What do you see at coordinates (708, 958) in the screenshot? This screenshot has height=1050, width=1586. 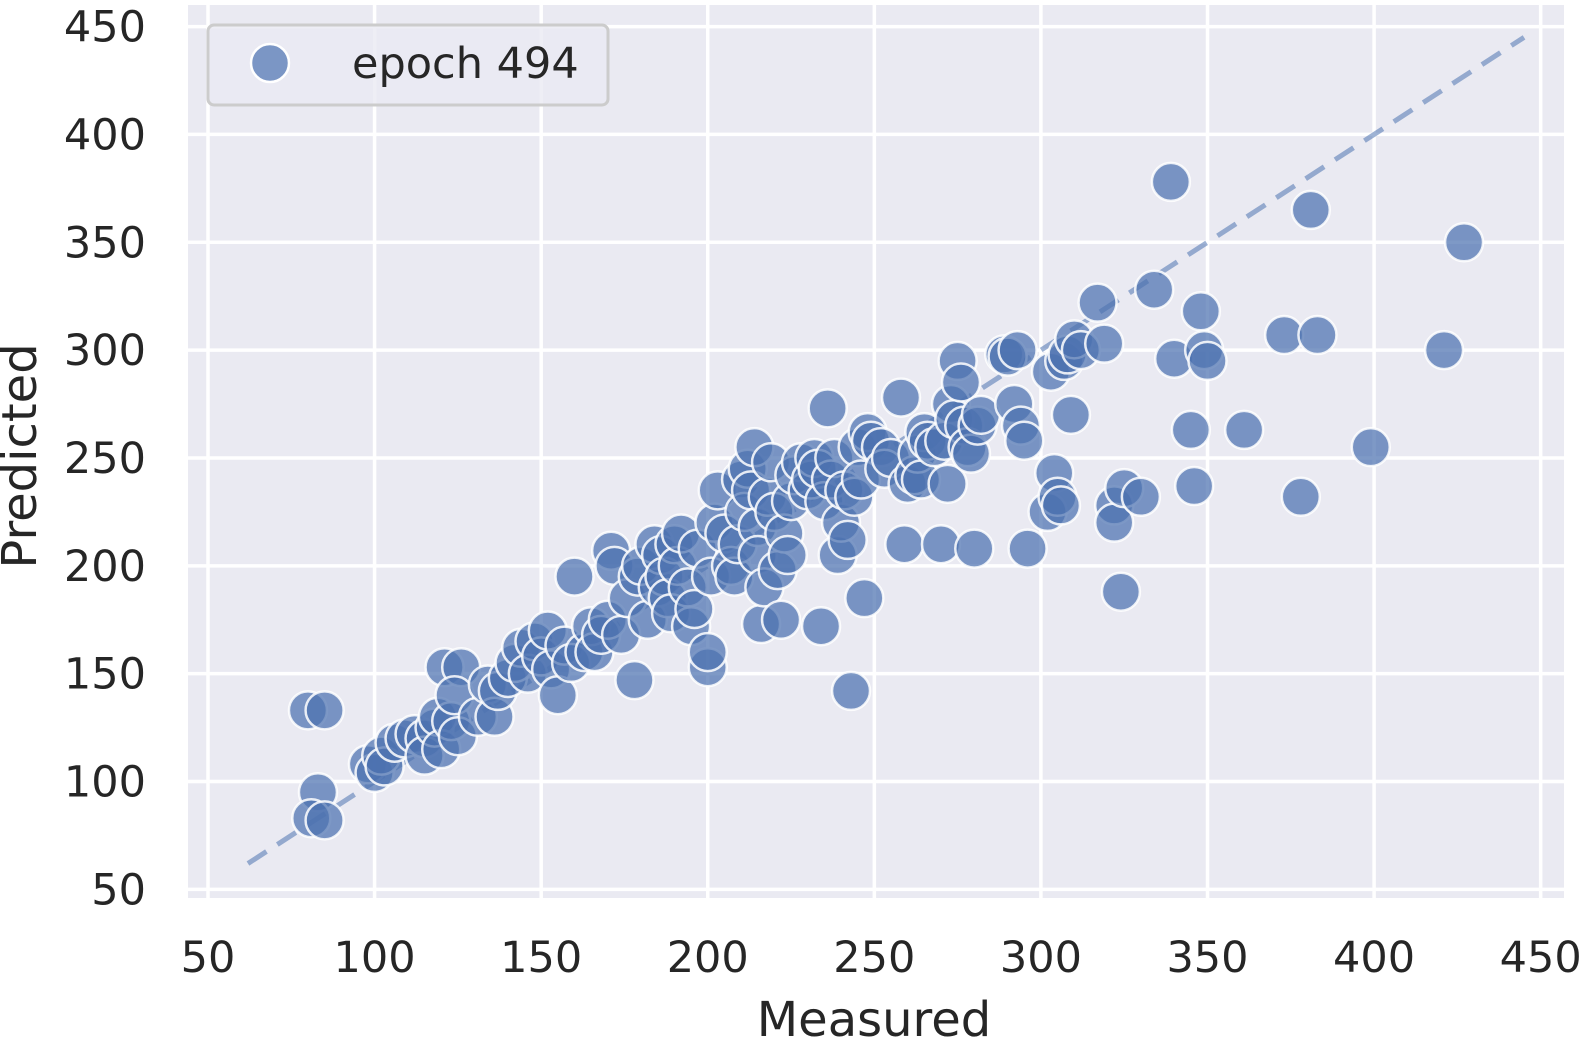 I see `x-tick-label: 200` at bounding box center [708, 958].